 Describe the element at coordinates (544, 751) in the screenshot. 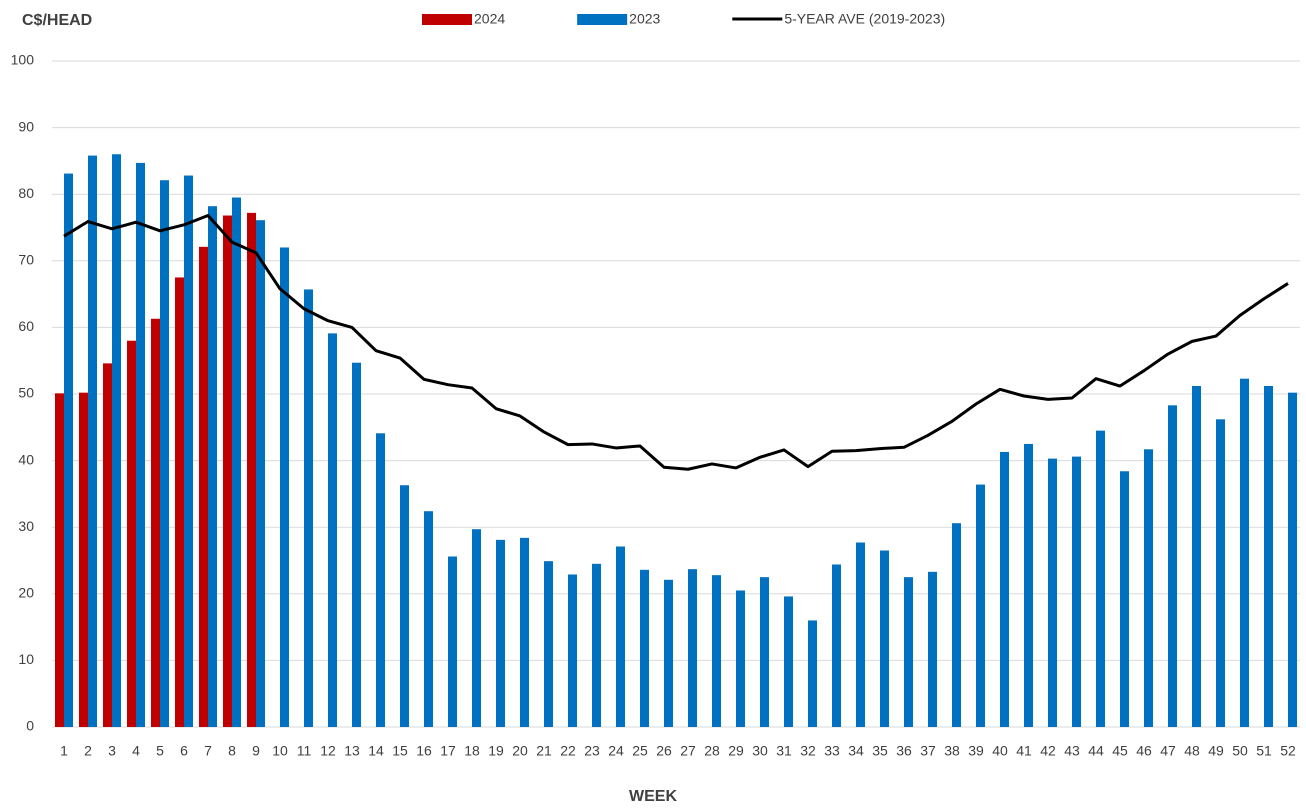

I see `x-tick-label: 21` at that location.